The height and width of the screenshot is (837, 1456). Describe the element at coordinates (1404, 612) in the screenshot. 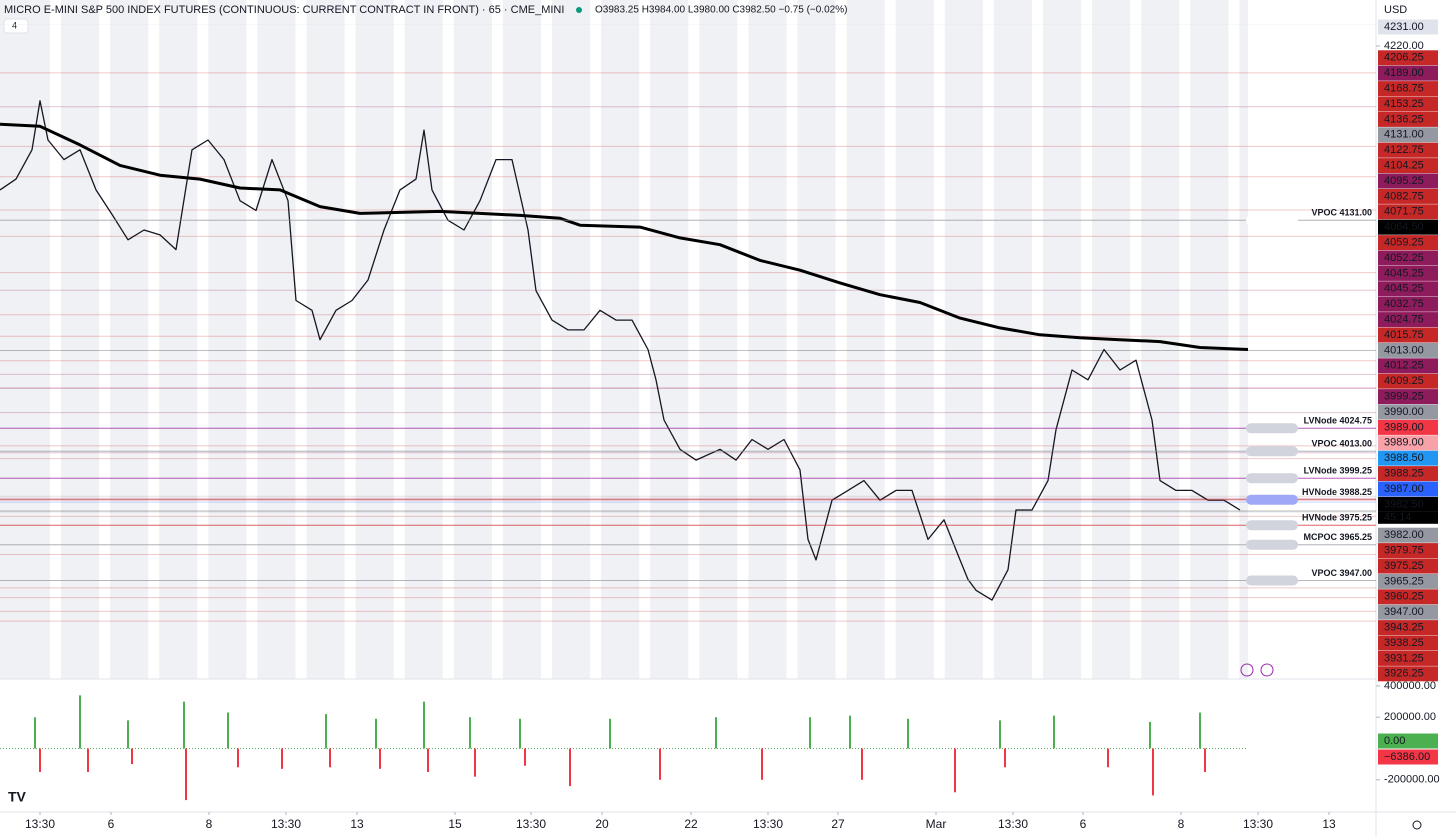

I see `price-label: 3947.00` at that location.